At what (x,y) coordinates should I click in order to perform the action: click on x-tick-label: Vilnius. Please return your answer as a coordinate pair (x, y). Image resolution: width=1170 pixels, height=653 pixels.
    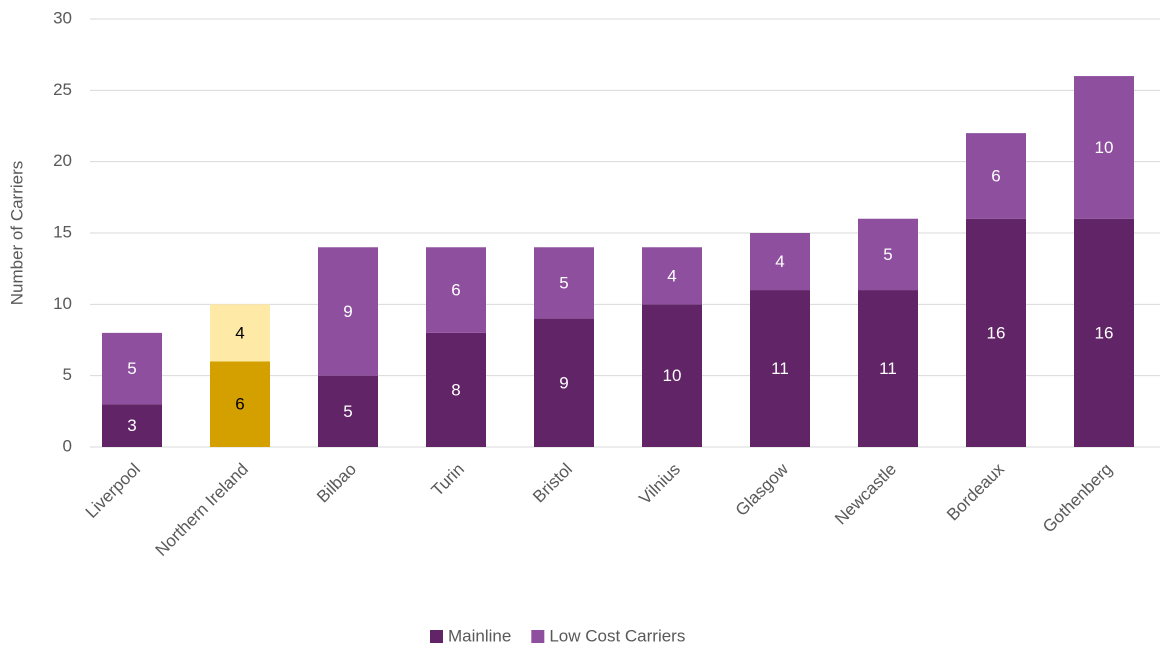
    Looking at the image, I should click on (659, 484).